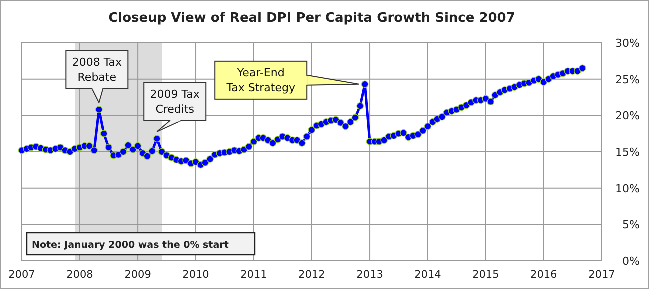 The width and height of the screenshot is (649, 289). What do you see at coordinates (261, 80) in the screenshot?
I see `annotation: Year-End Tax Strategy` at bounding box center [261, 80].